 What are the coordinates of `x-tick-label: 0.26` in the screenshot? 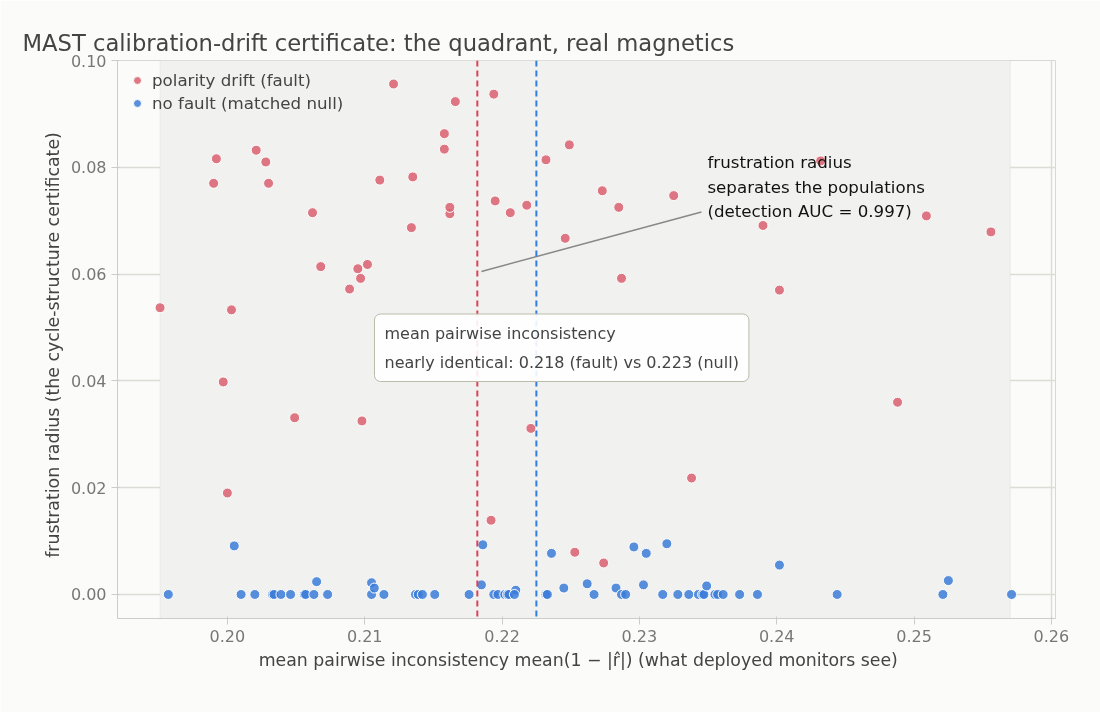 It's located at (1051, 636).